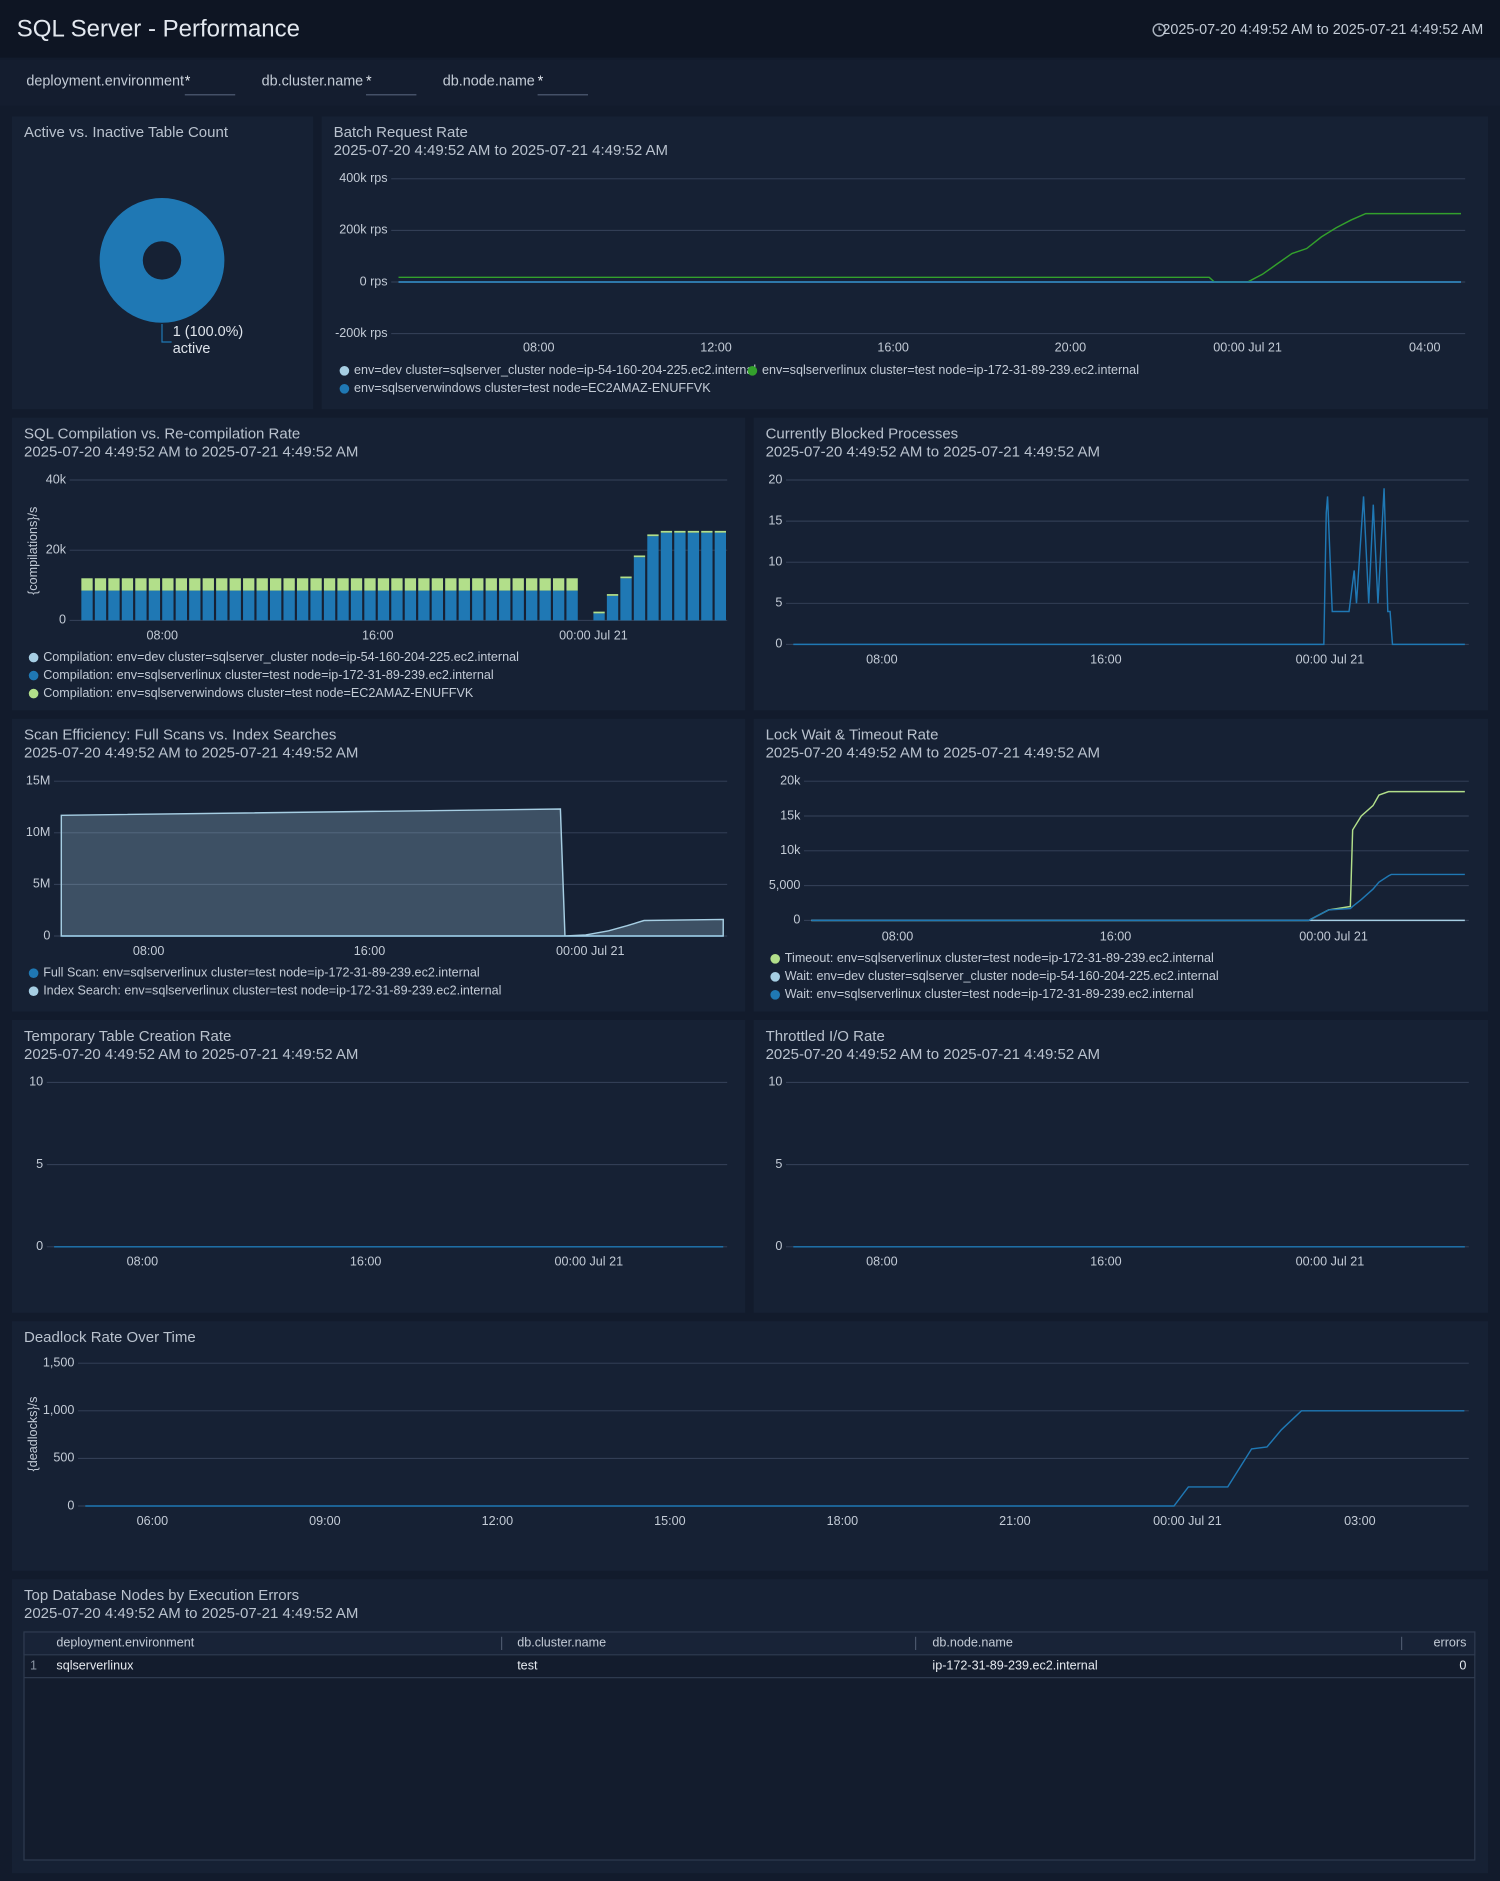 This screenshot has height=1881, width=1500. I want to click on panel-title: Active vs. Inactive Table Count, so click(126, 132).